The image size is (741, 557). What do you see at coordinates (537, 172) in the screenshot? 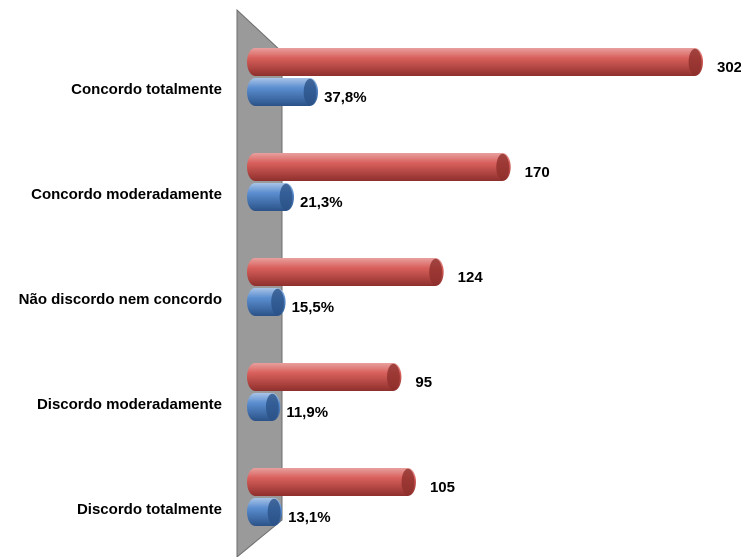
I see `value-label: 170` at bounding box center [537, 172].